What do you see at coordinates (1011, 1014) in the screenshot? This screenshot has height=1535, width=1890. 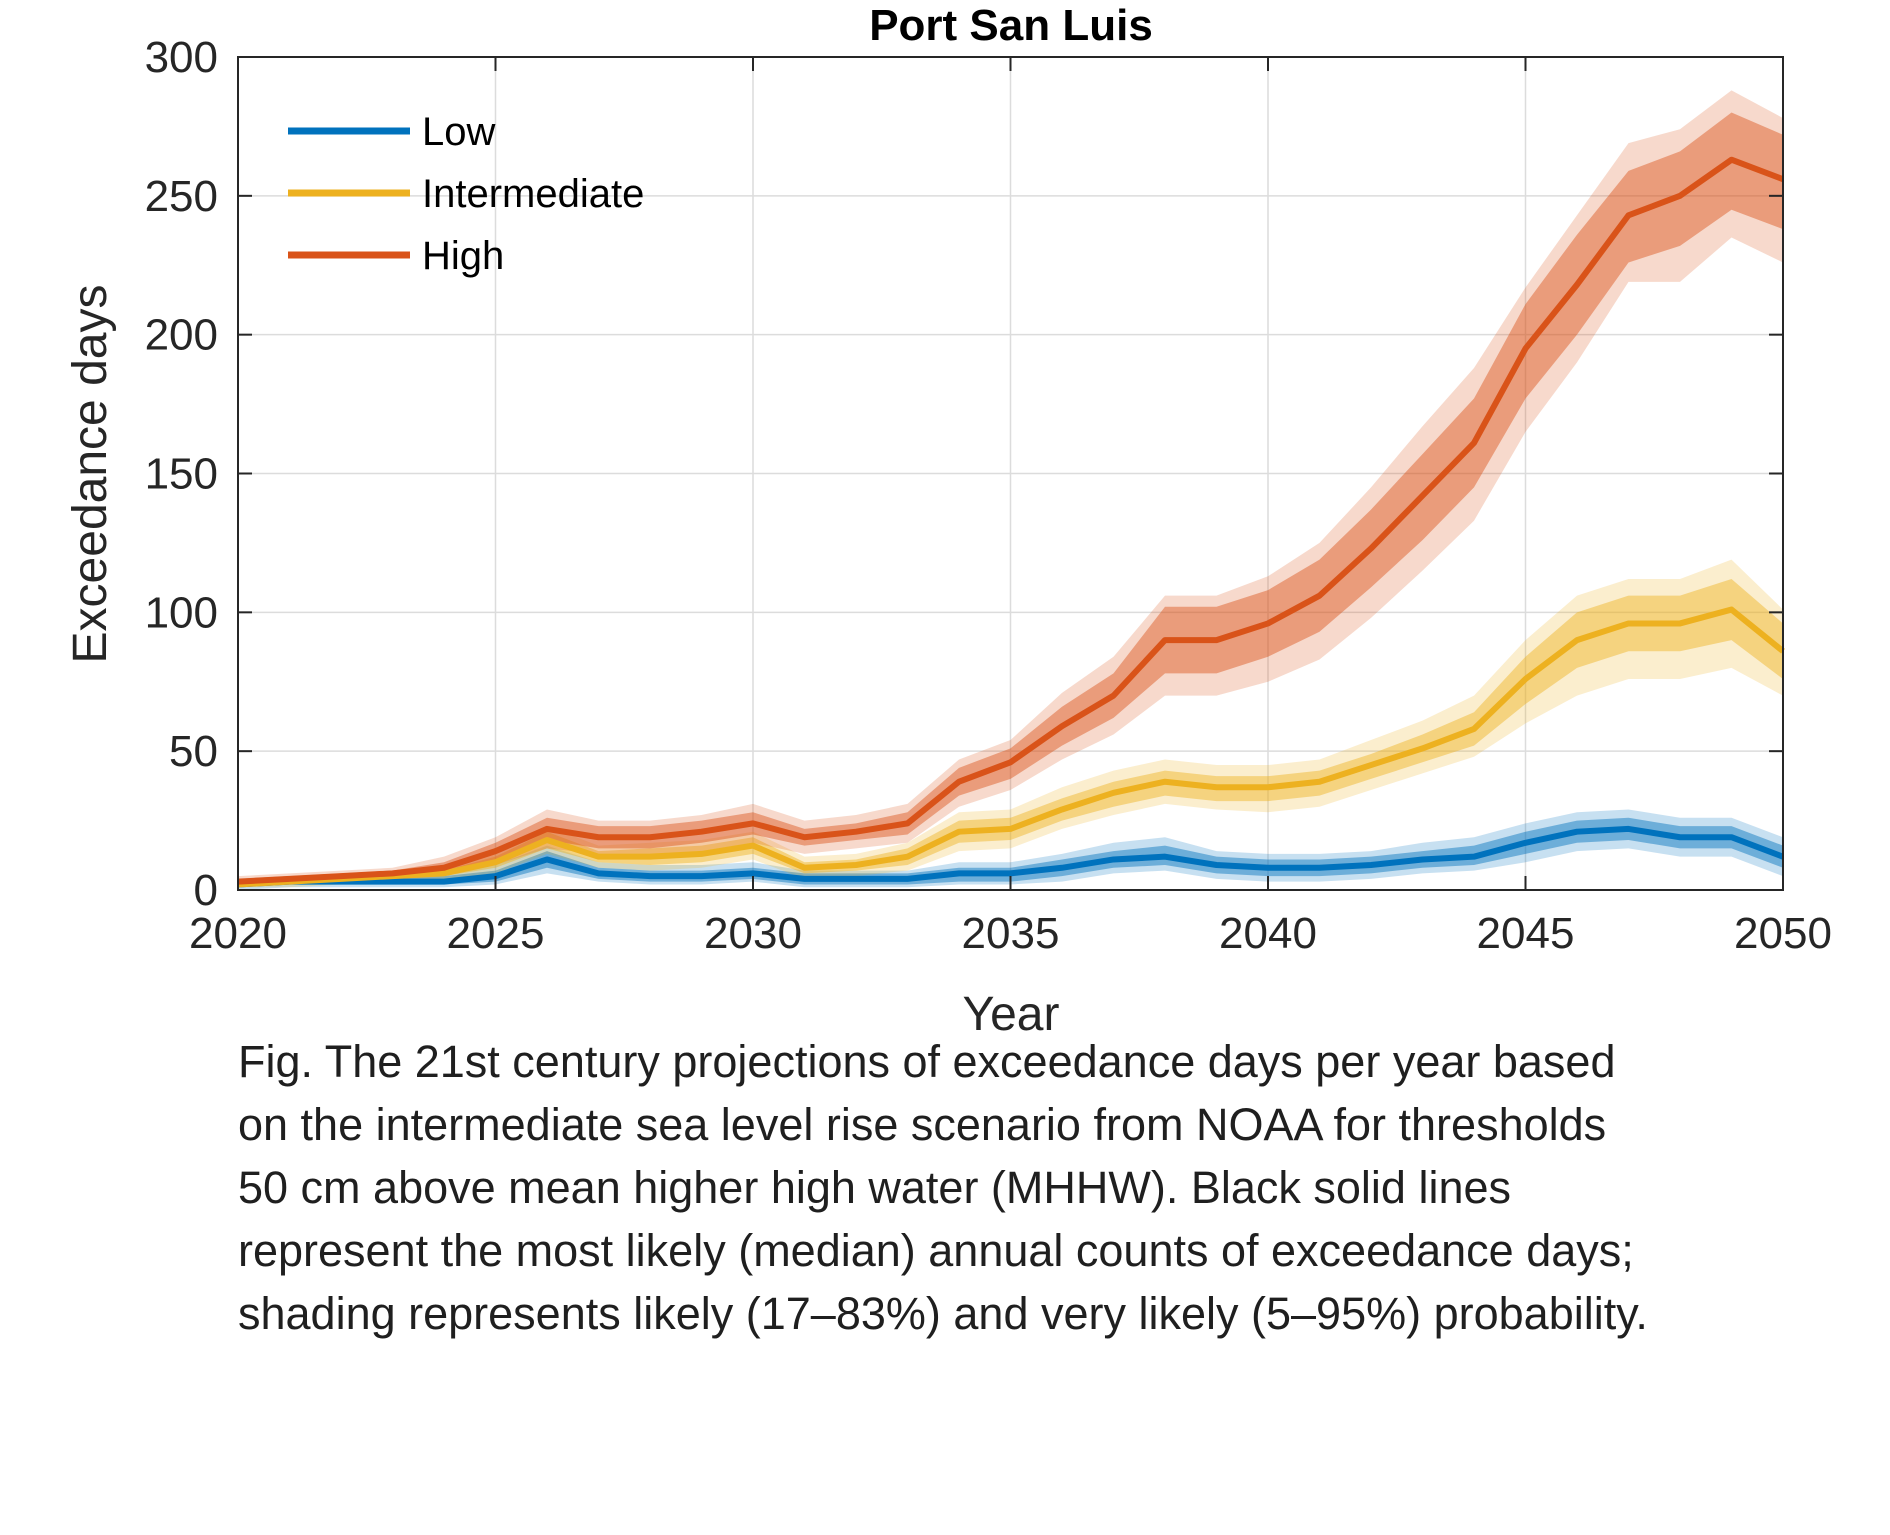 I see `x-axis-label: Year` at bounding box center [1011, 1014].